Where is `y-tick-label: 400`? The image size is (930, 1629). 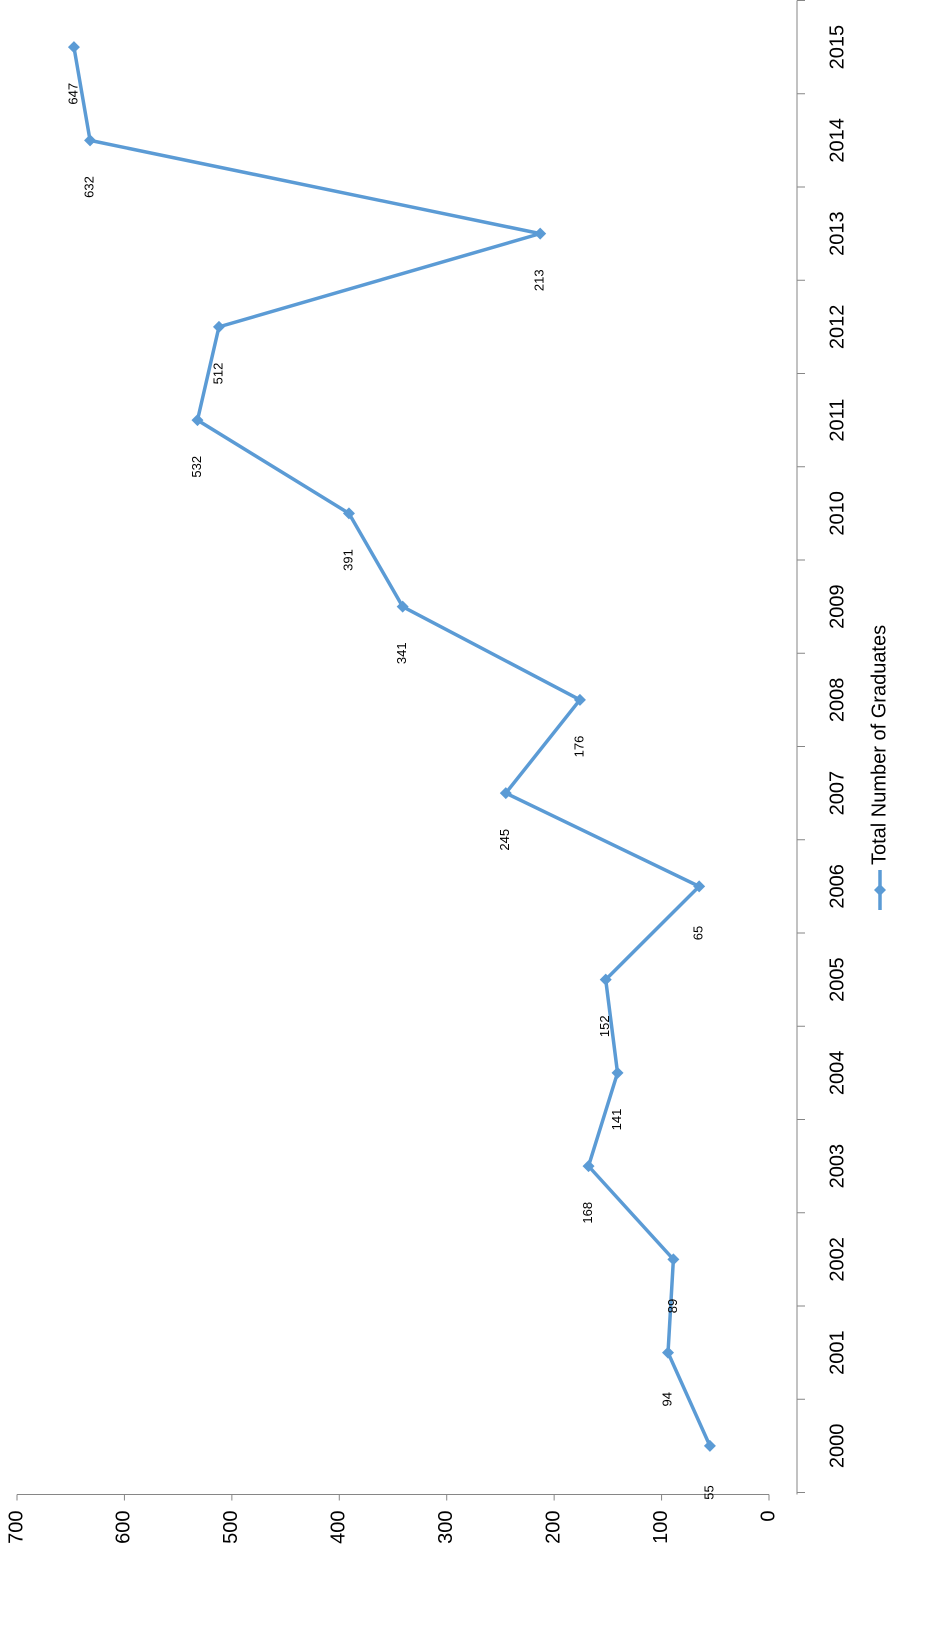 y-tick-label: 400 is located at coordinates (339, 1527).